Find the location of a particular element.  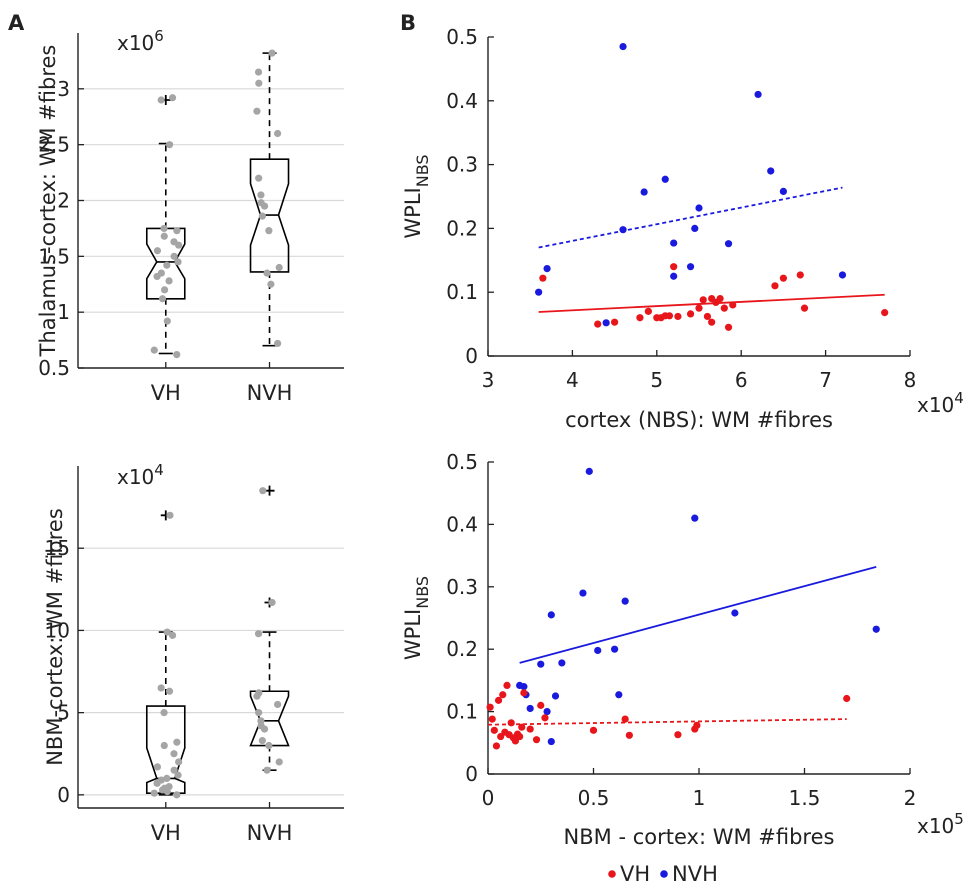

x-tick-label: 4 is located at coordinates (572, 380).